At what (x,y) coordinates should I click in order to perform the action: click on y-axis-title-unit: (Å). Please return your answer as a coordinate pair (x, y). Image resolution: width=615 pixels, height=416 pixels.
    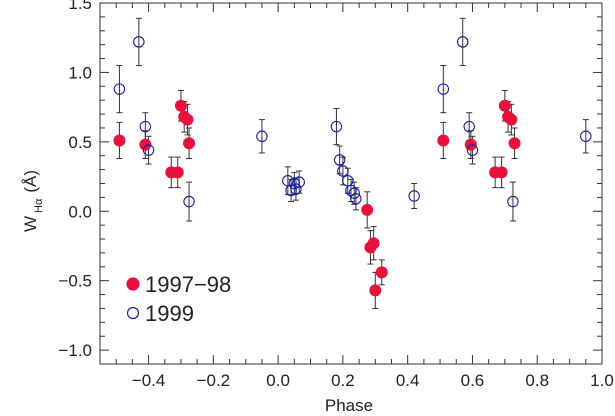
    Looking at the image, I should click on (30, 181).